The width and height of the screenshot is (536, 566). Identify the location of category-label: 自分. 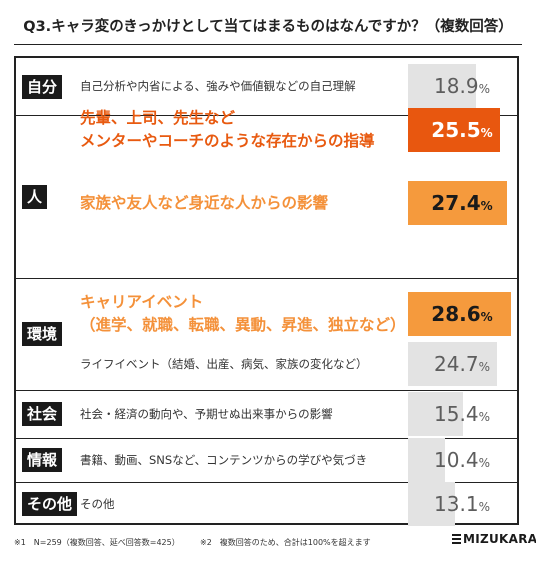
(42, 86).